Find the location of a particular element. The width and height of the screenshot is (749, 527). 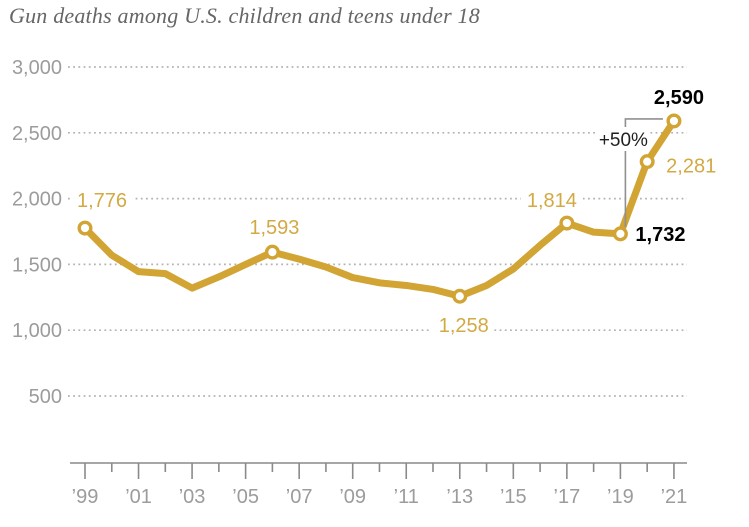

x-axis-tick-label: ’01 is located at coordinates (138, 497).